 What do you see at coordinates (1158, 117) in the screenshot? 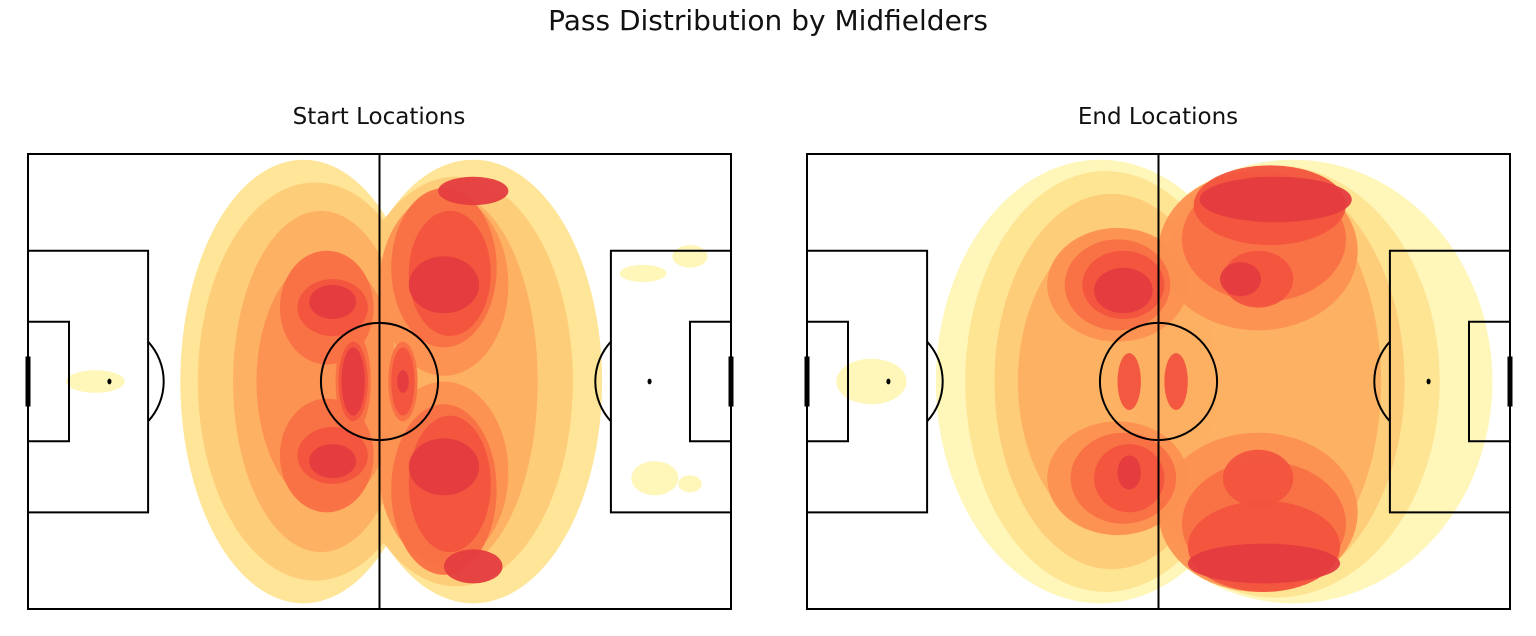
I see `panel-title-end: End Locations` at bounding box center [1158, 117].